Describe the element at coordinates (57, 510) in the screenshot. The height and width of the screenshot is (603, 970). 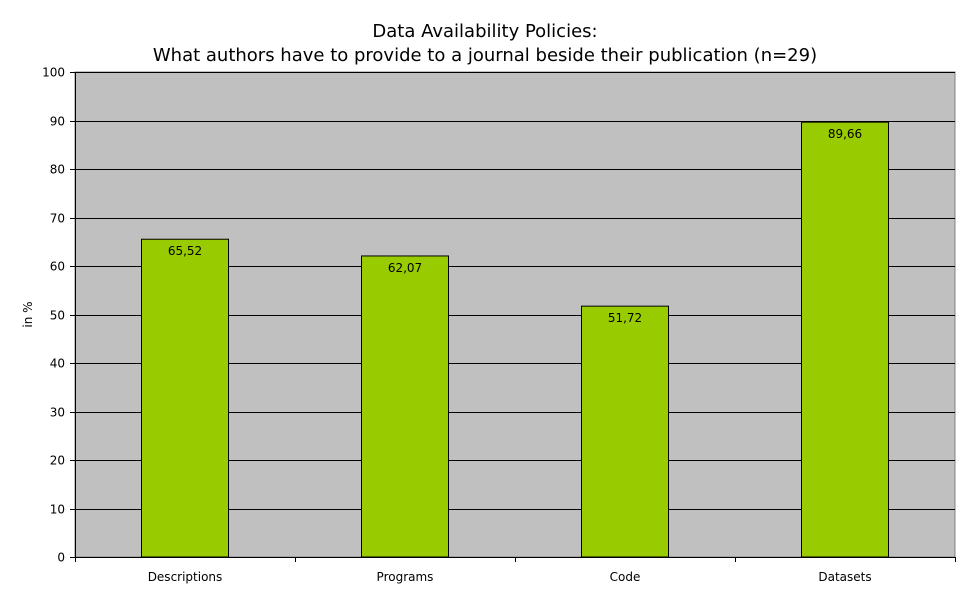
I see `y-tick-label: 10` at that location.